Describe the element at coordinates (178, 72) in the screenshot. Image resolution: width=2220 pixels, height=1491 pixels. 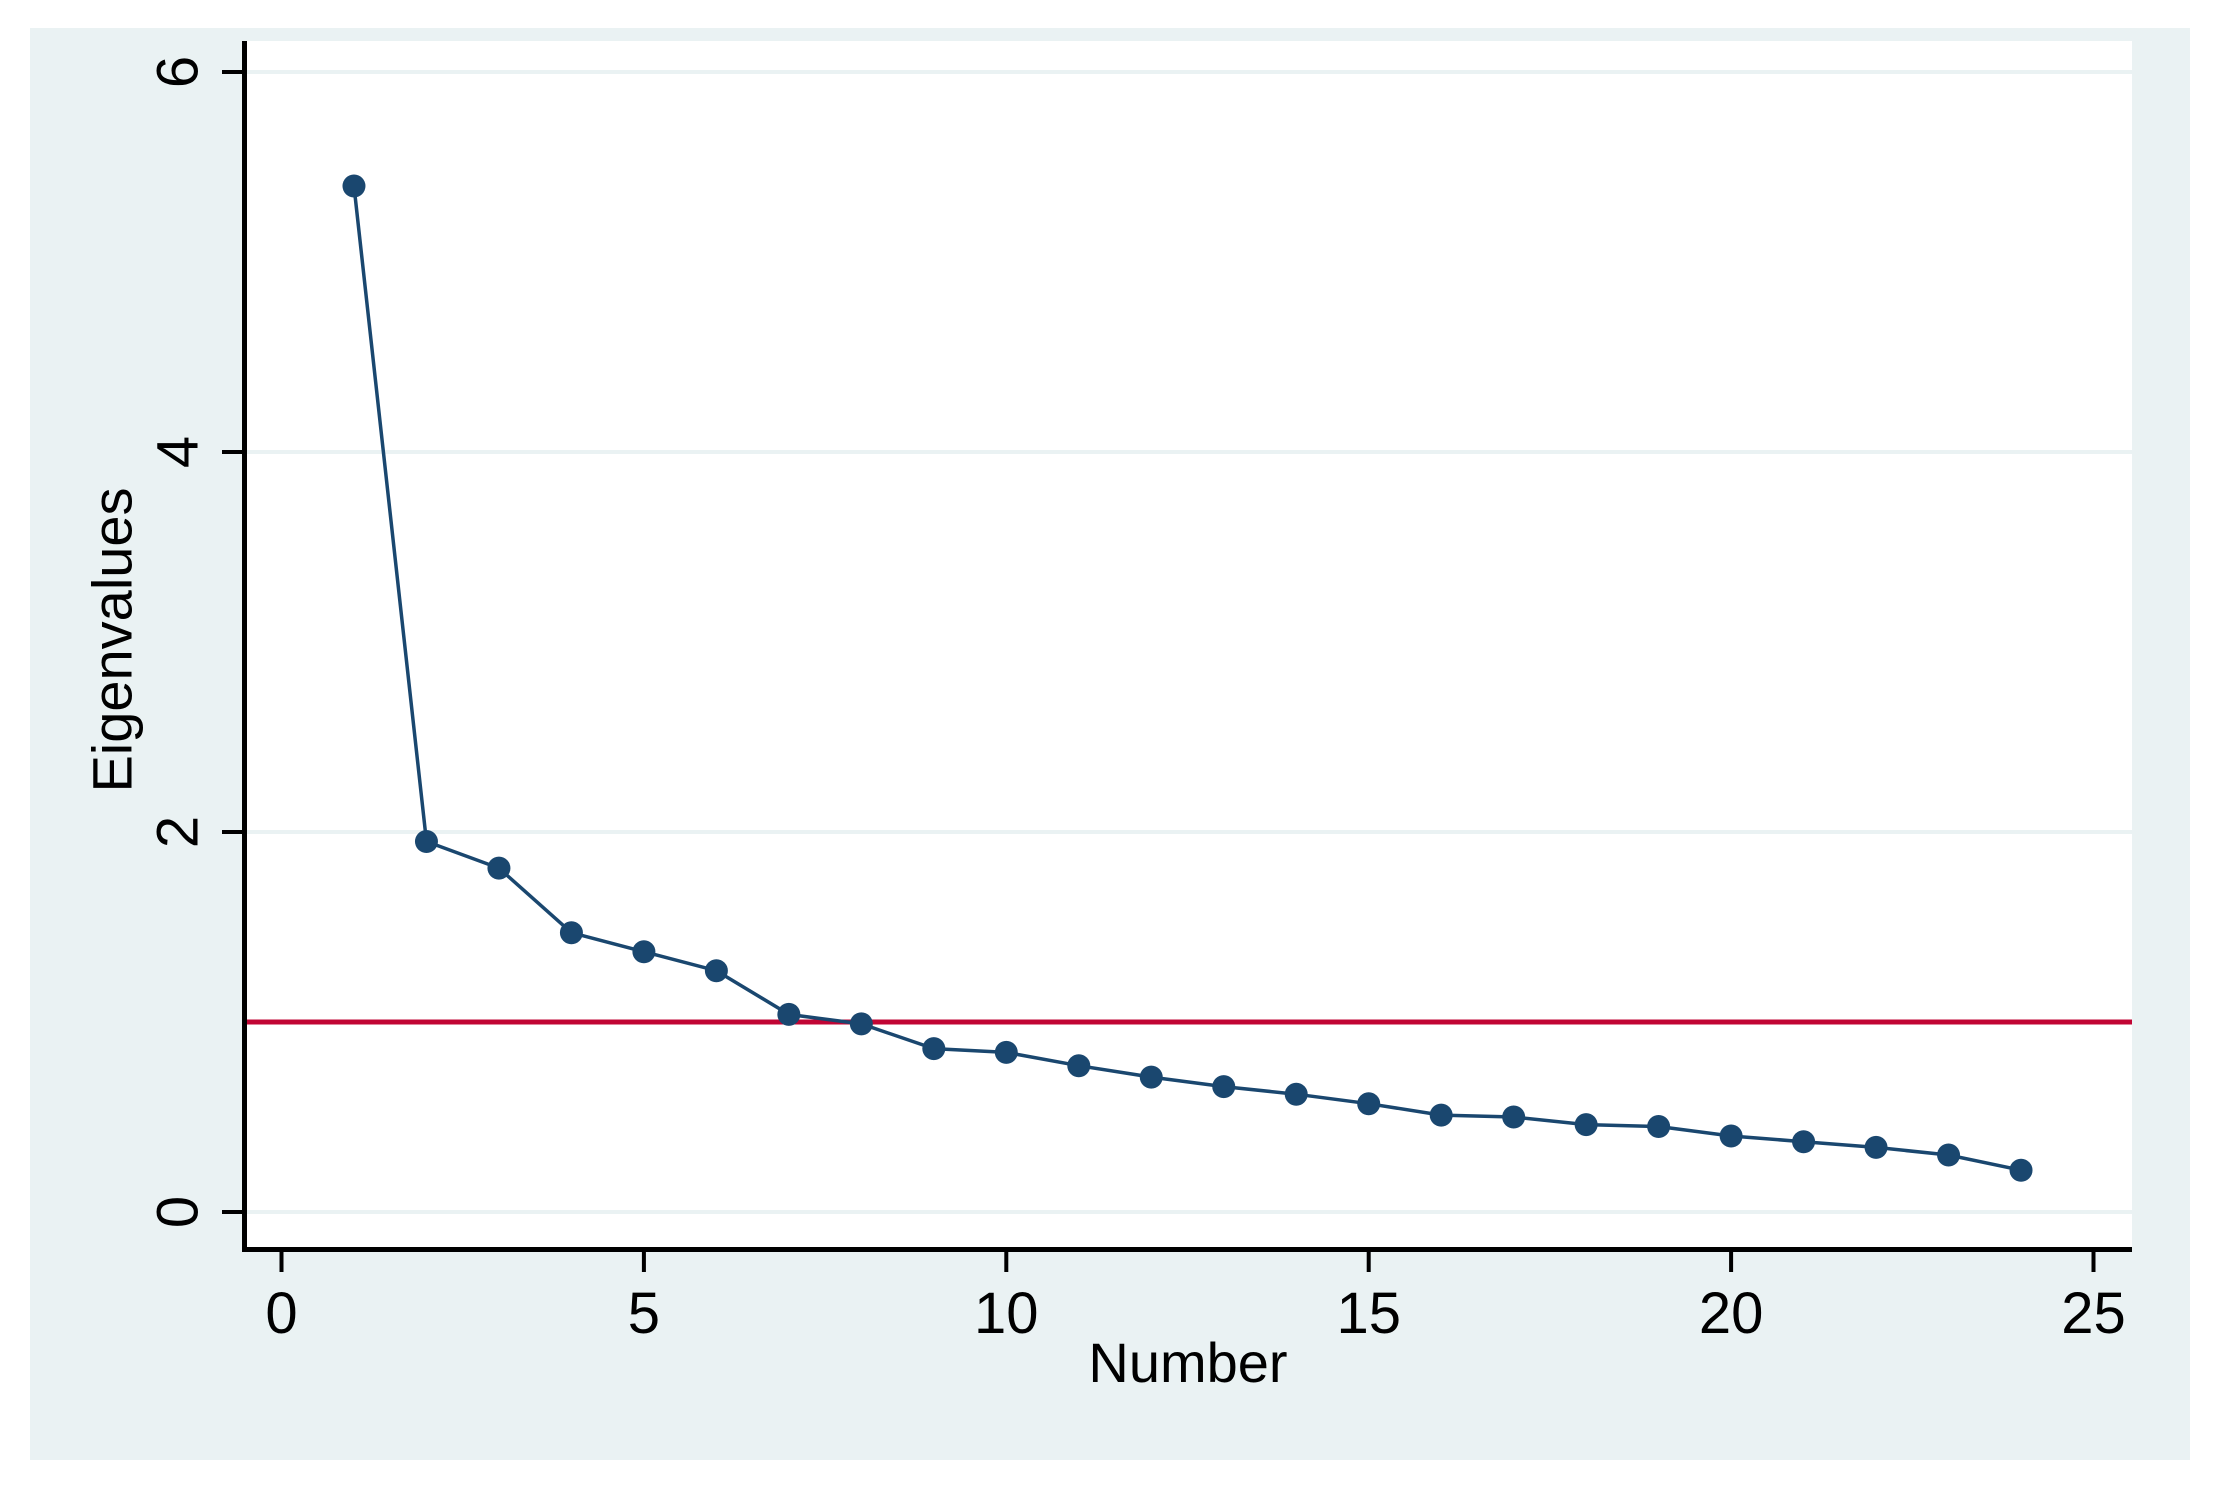
I see `y-tick-label: 6` at that location.